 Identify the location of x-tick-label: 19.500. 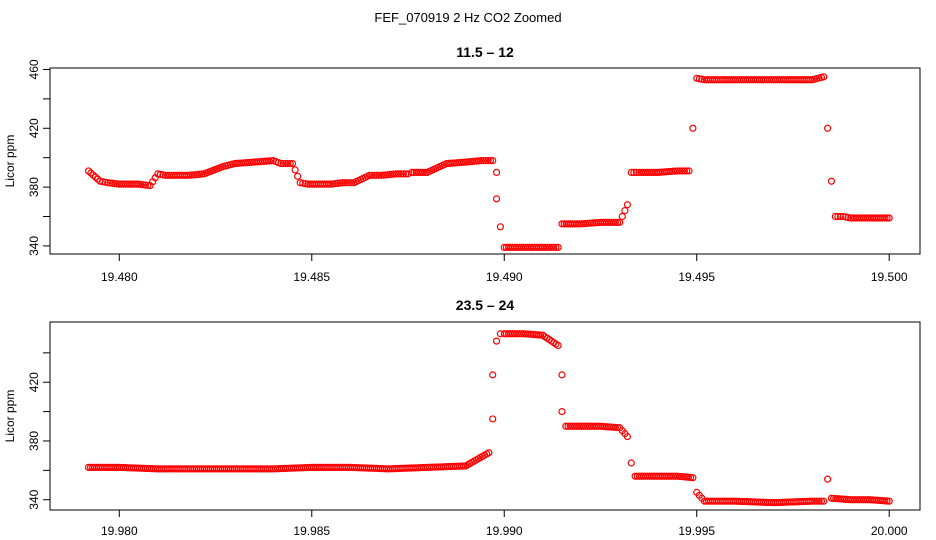
(889, 277).